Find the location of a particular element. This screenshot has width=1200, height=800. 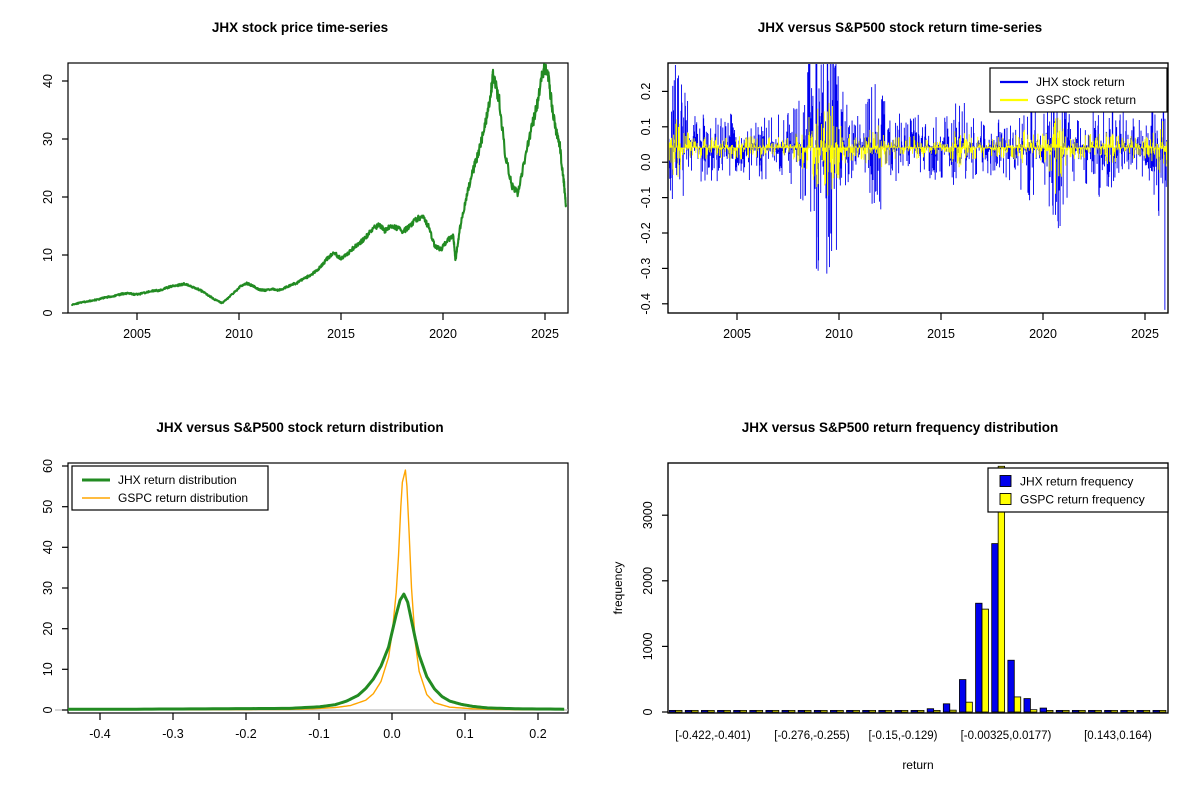

density-ytick-30: 30 is located at coordinates (48, 588).